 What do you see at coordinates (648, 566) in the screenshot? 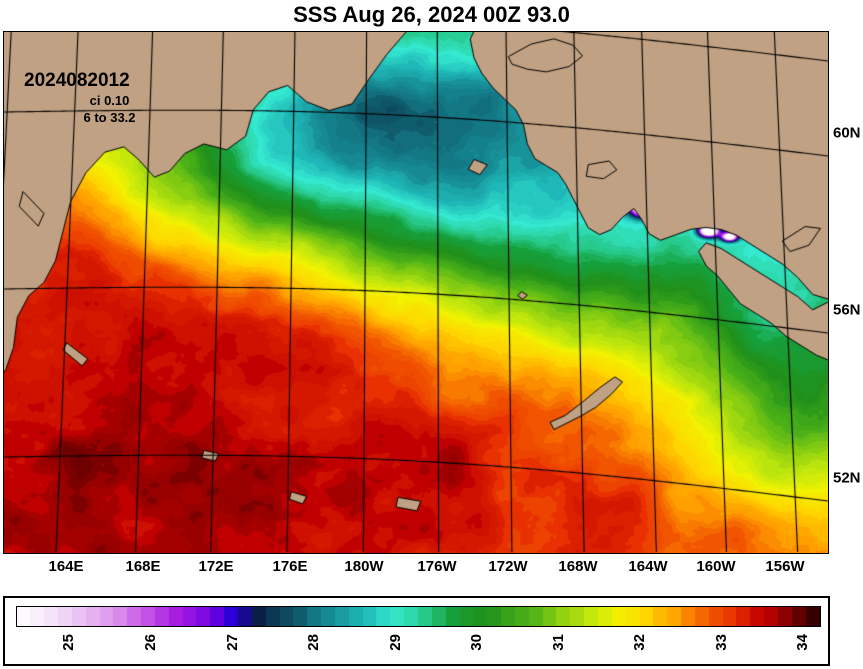
I see `x-axis-tick-label: 164W` at bounding box center [648, 566].